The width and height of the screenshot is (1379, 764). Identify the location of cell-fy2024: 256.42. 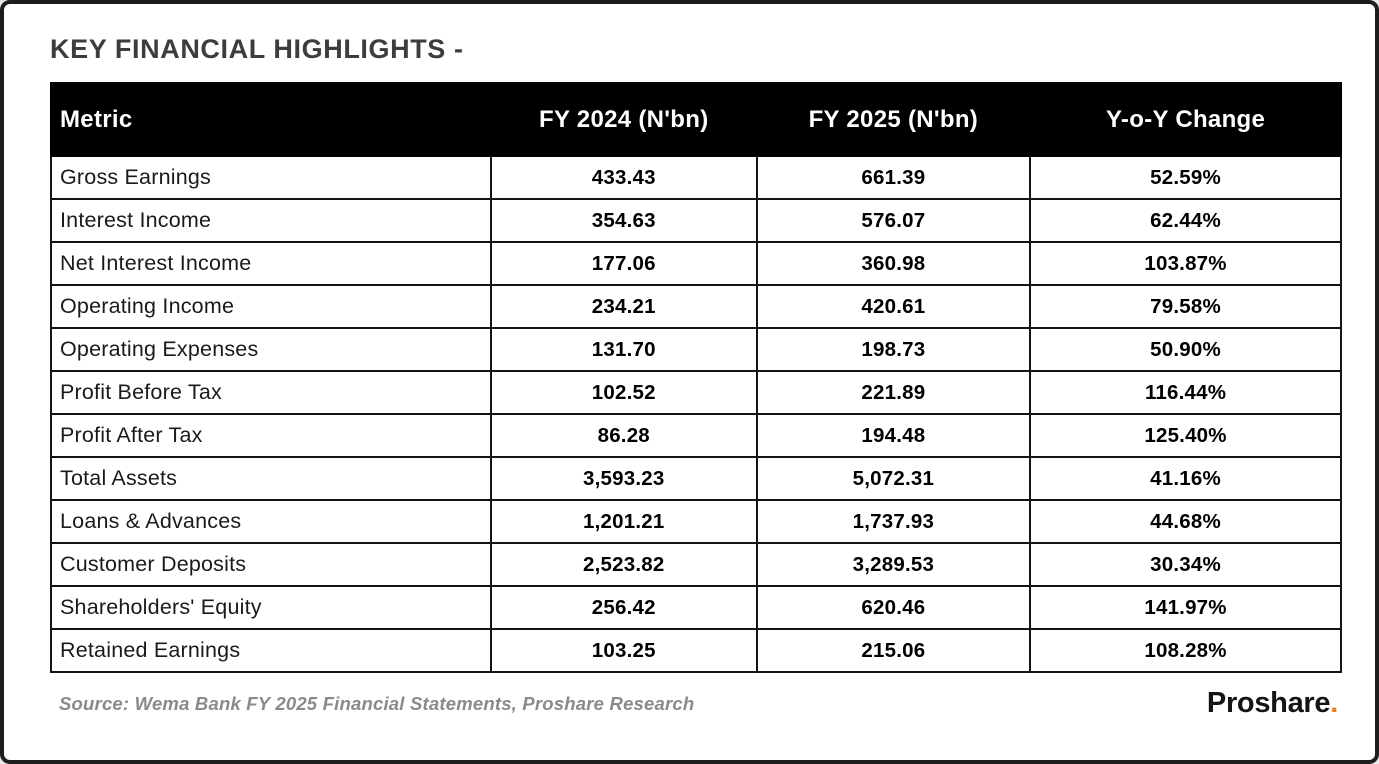
(623, 607).